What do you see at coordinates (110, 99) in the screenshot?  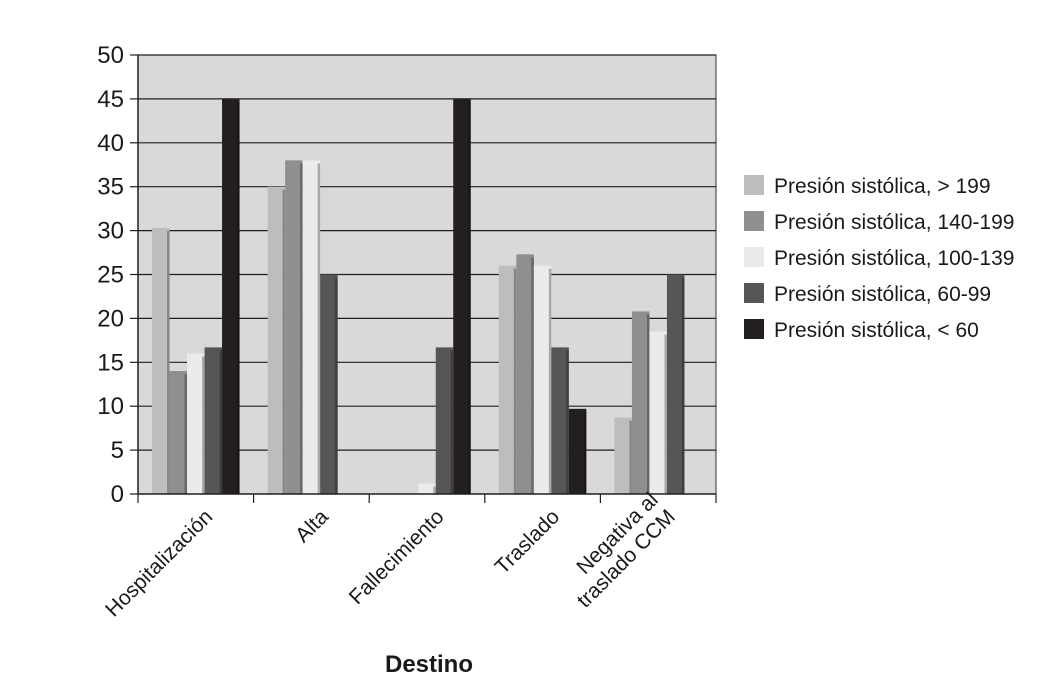 I see `y-tick-label: 45` at bounding box center [110, 99].